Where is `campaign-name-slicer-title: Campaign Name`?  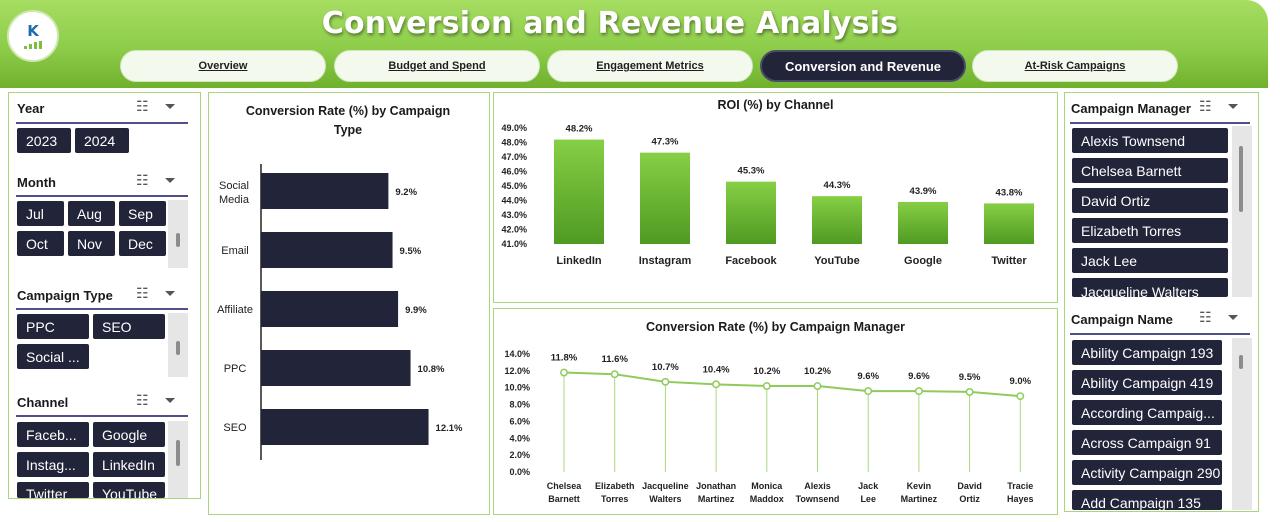
campaign-name-slicer-title: Campaign Name is located at coordinates (1122, 319).